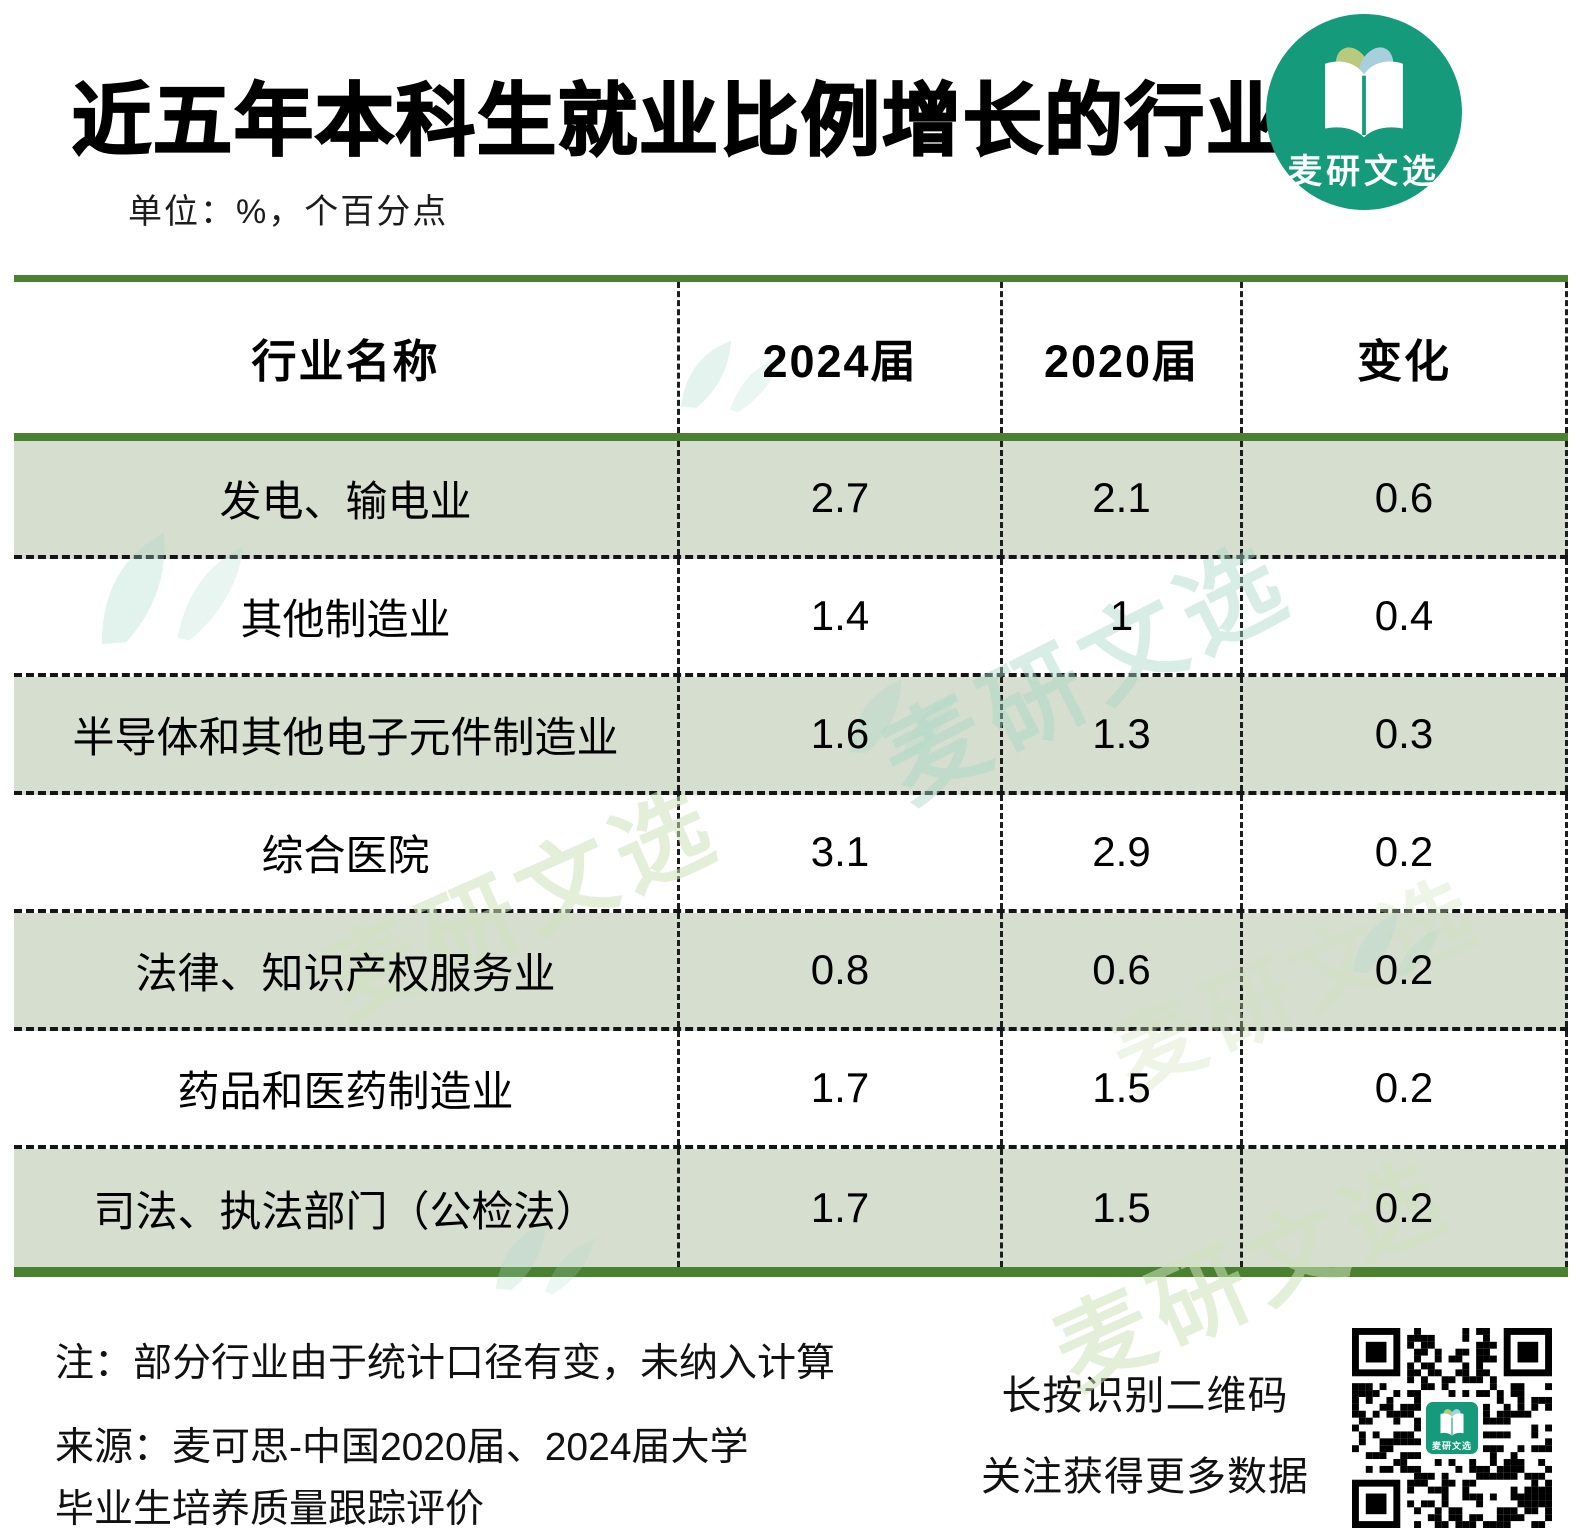  What do you see at coordinates (1121, 851) in the screenshot?
I see `value-2020: 2.9` at bounding box center [1121, 851].